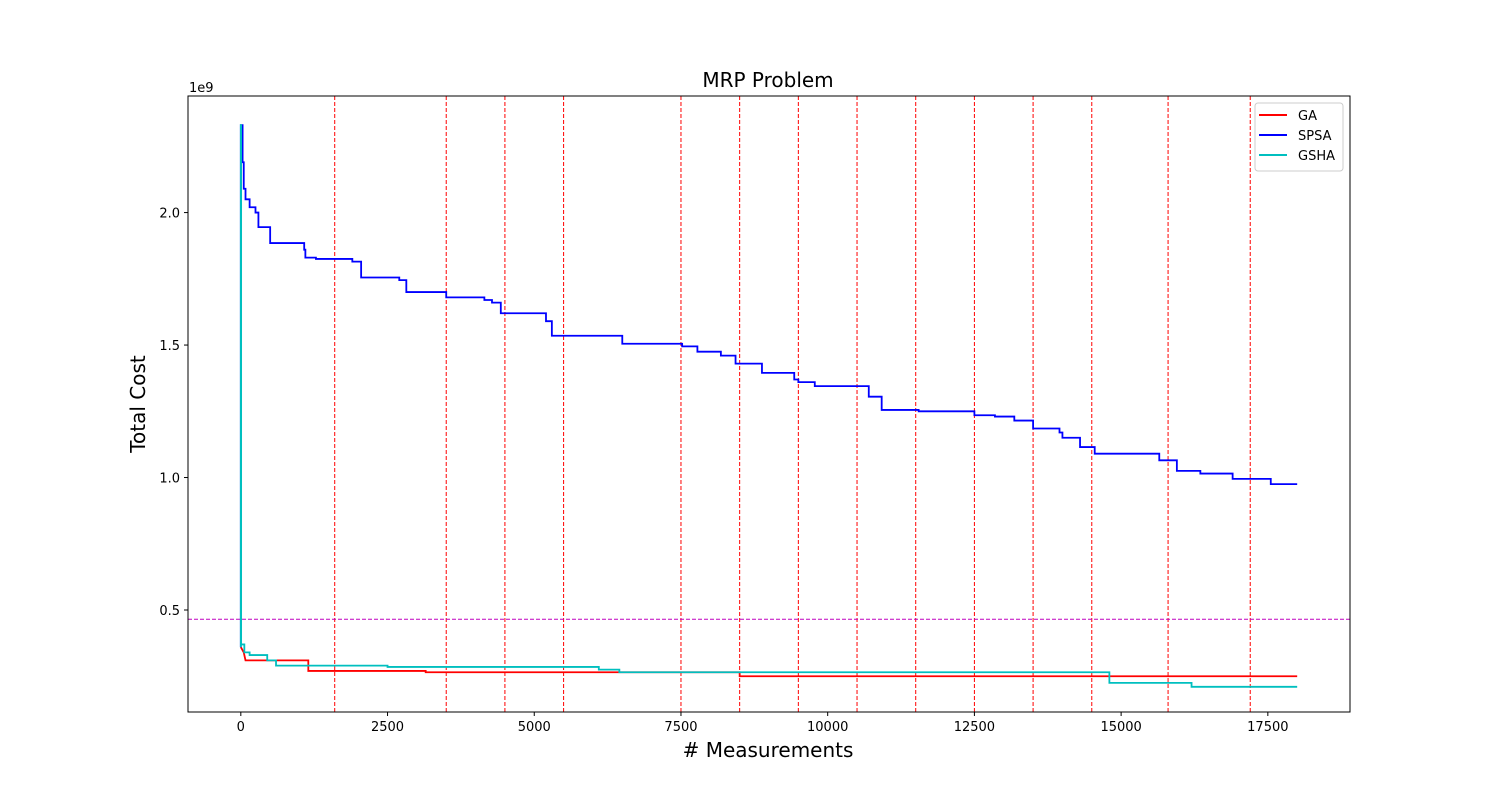 This screenshot has width=1500, height=800. What do you see at coordinates (1316, 156) in the screenshot?
I see `legend-label-gsha: GSHA` at bounding box center [1316, 156].